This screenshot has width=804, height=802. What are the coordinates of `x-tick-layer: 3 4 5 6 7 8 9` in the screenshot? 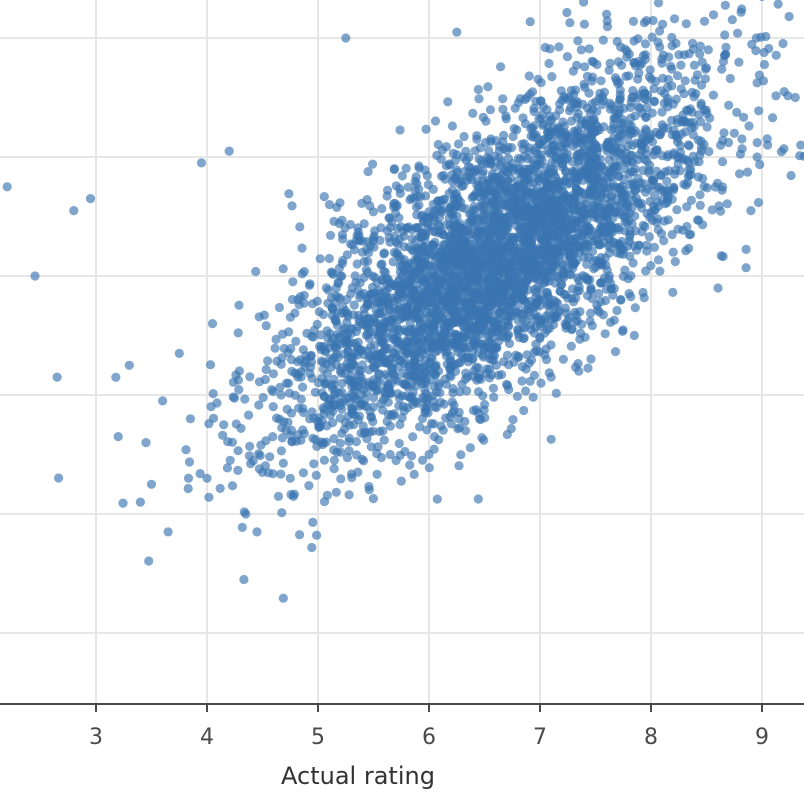 It's located at (429, 727).